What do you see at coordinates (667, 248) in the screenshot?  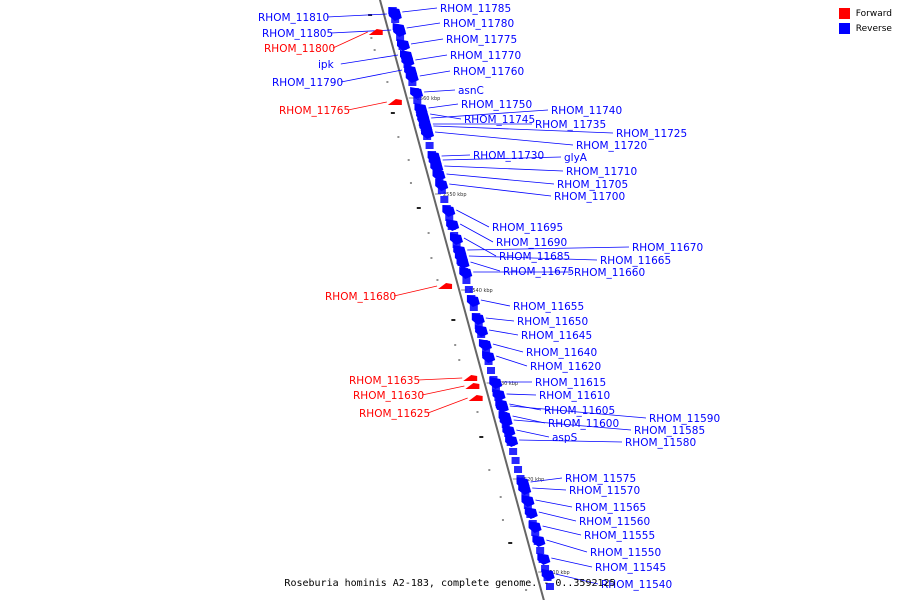 I see `gene-label-rhom_11670: RHOM_11670` at bounding box center [667, 248].